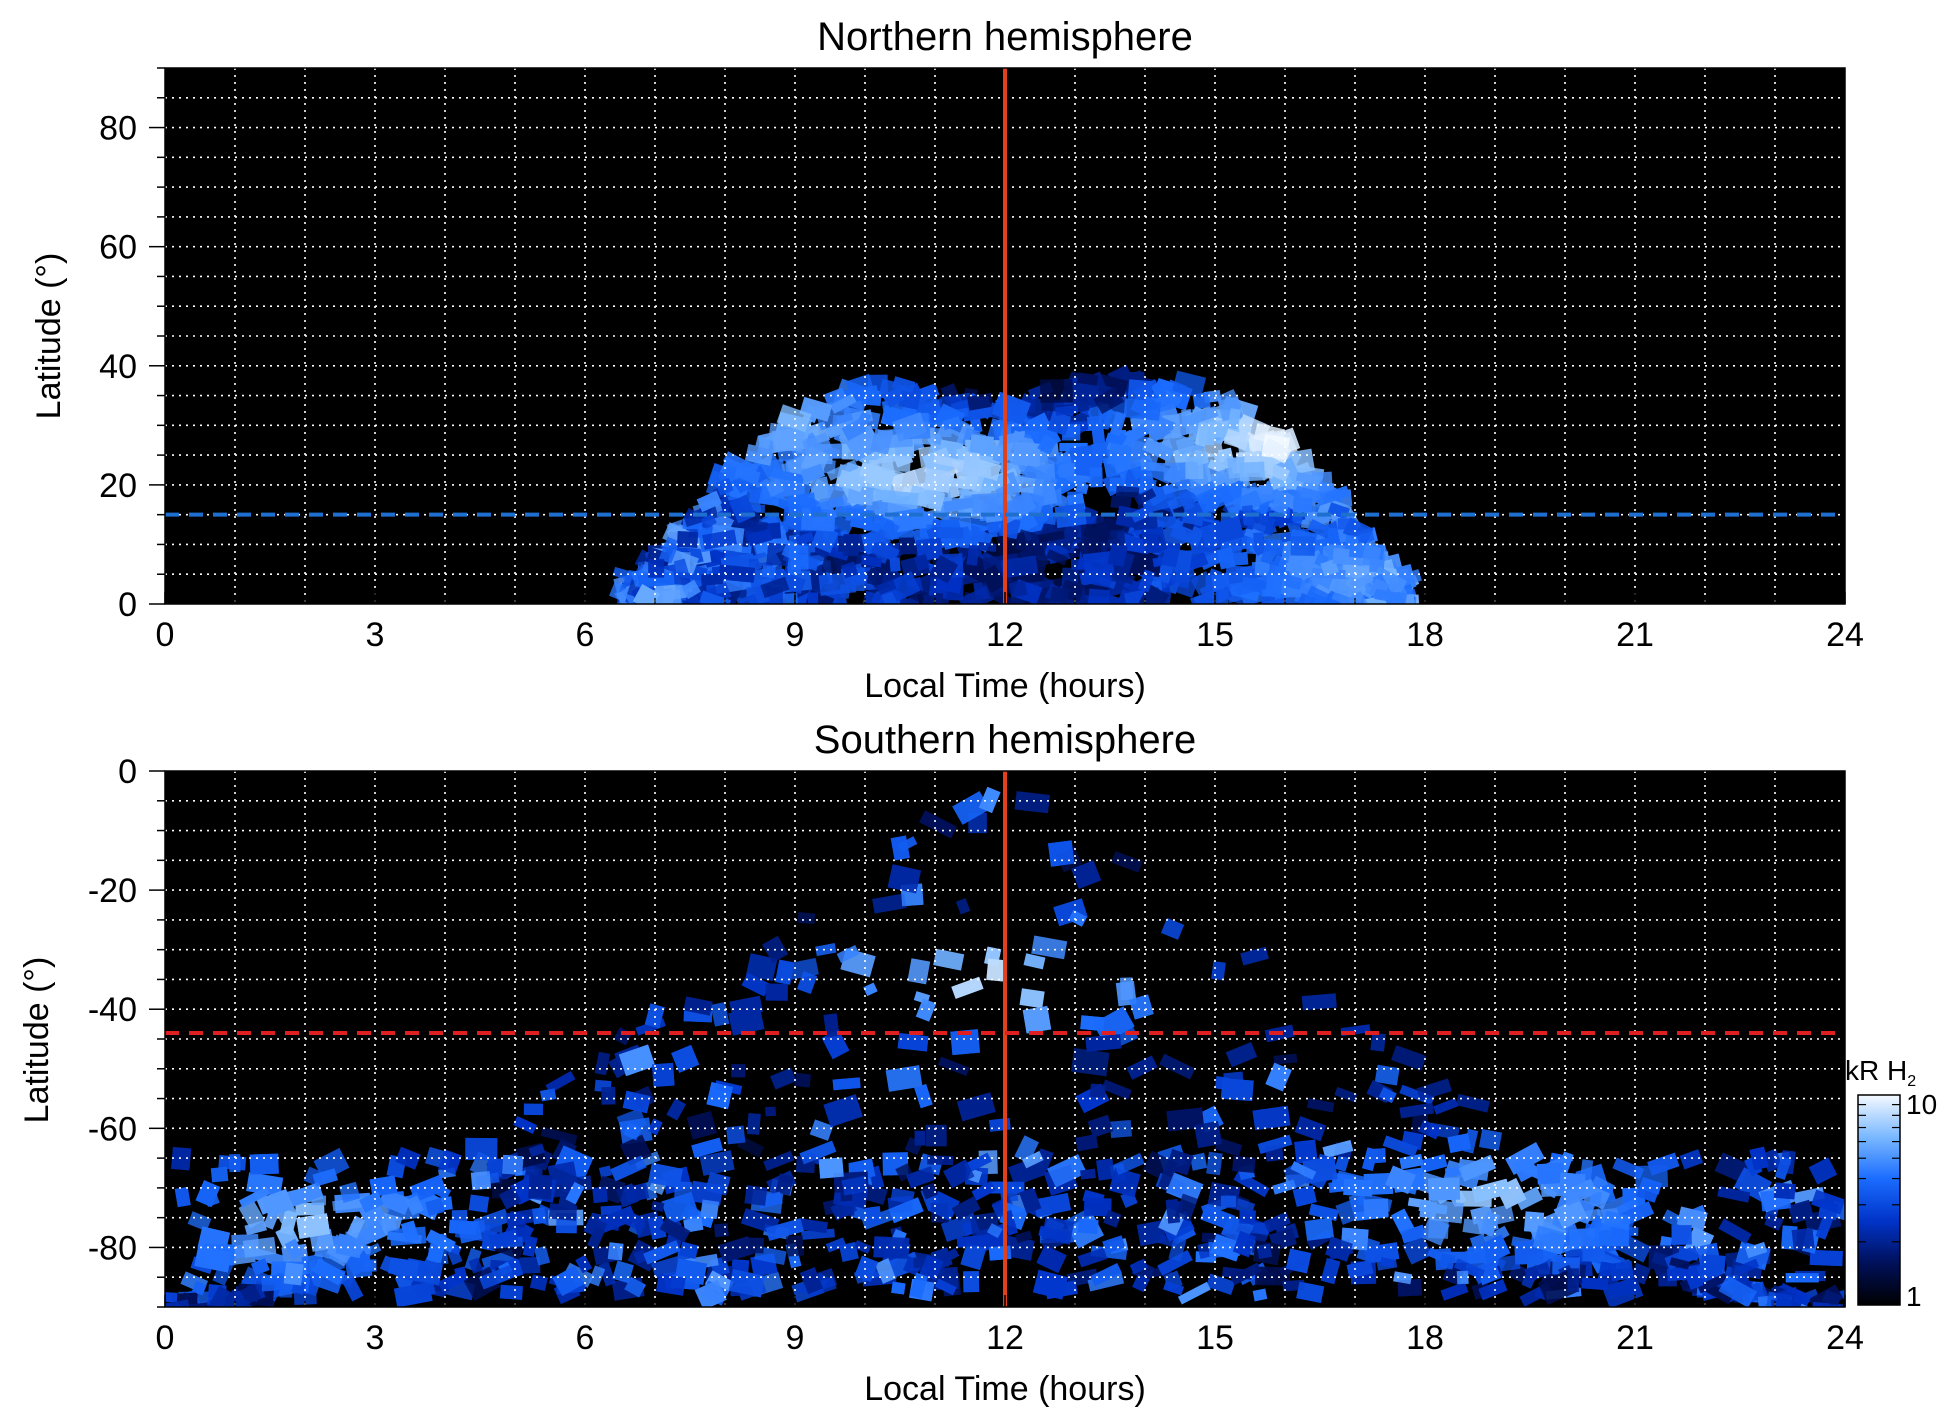 This screenshot has height=1423, width=1950. Describe the element at coordinates (118, 486) in the screenshot. I see `y-tick-label: 20` at that location.